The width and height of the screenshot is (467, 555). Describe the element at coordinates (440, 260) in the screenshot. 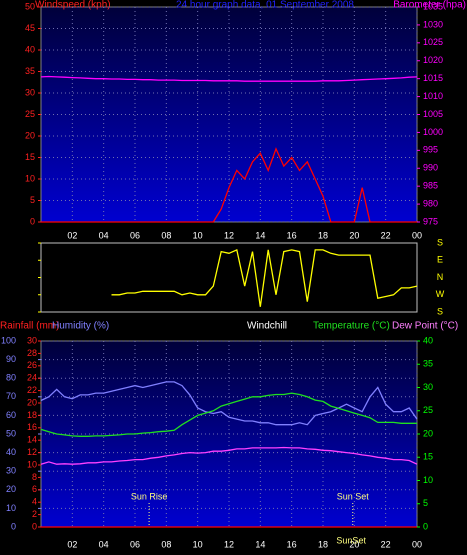

I see `y-tick-label: E` at that location.